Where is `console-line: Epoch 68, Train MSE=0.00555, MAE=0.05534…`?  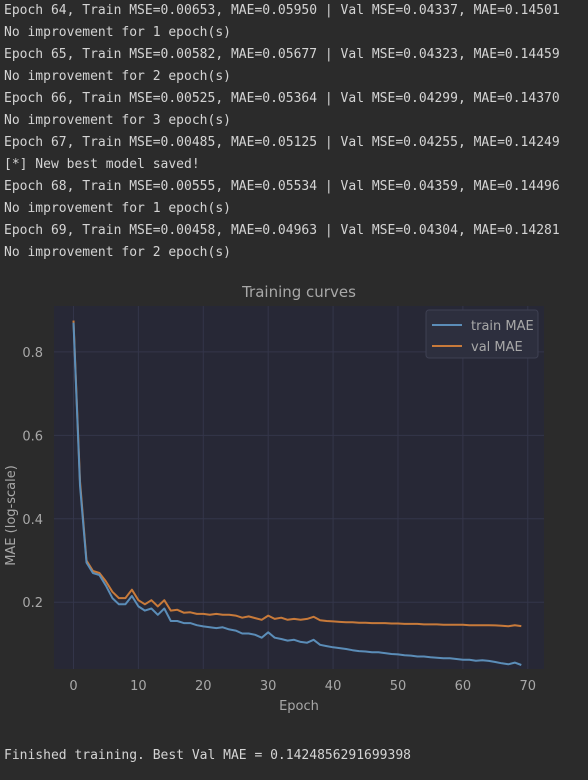 console-line: Epoch 68, Train MSE=0.00555, MAE=0.05534… is located at coordinates (282, 186).